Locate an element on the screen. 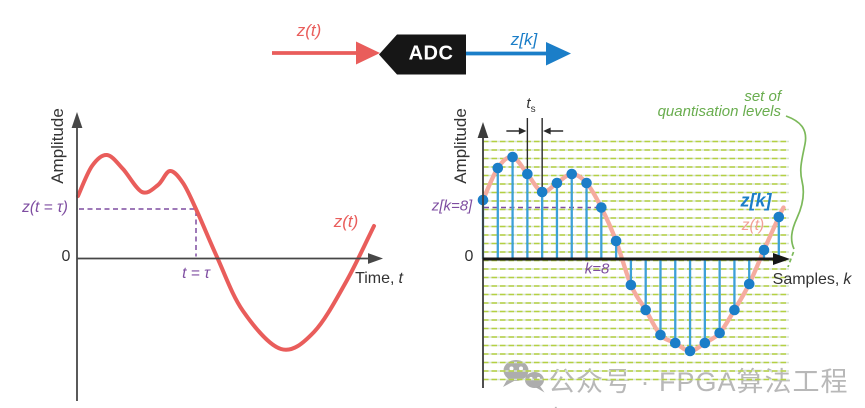 The image size is (865, 408). tau-time-label: t = τ is located at coordinates (196, 273).